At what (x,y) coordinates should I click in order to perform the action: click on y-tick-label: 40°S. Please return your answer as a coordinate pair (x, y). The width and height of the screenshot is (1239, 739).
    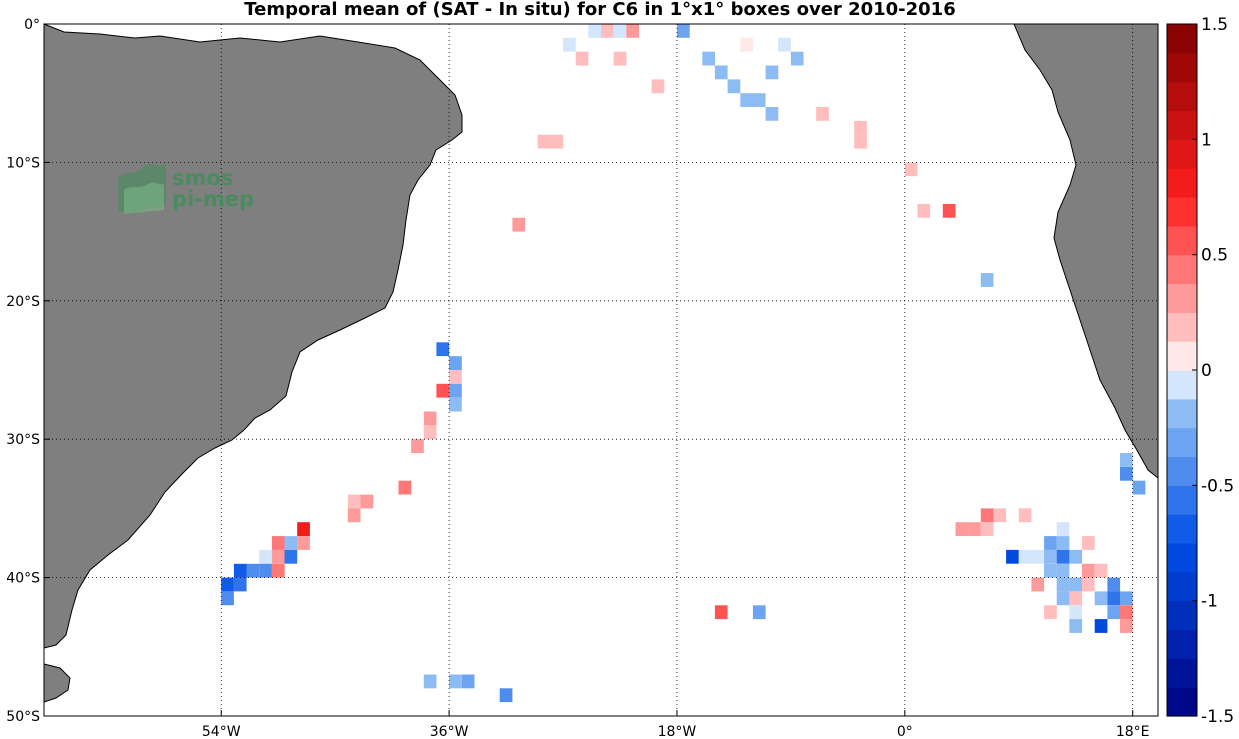
    Looking at the image, I should click on (23, 579).